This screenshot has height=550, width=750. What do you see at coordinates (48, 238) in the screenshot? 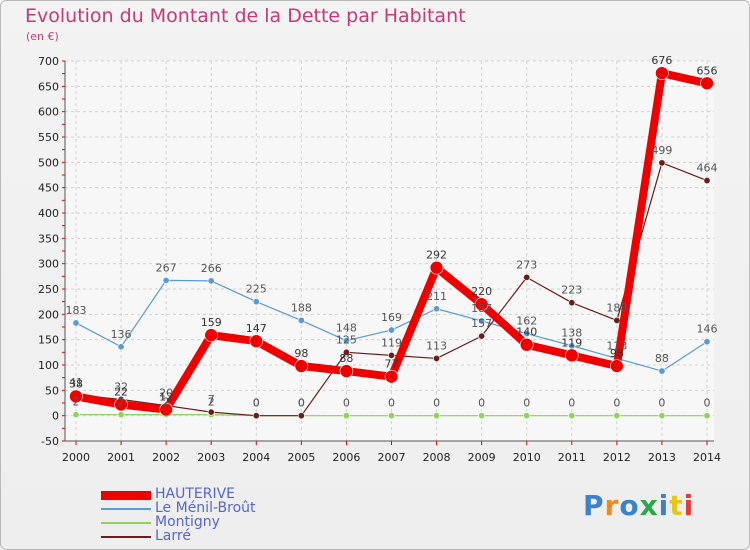
I see `y-tick-label: 350` at bounding box center [48, 238].